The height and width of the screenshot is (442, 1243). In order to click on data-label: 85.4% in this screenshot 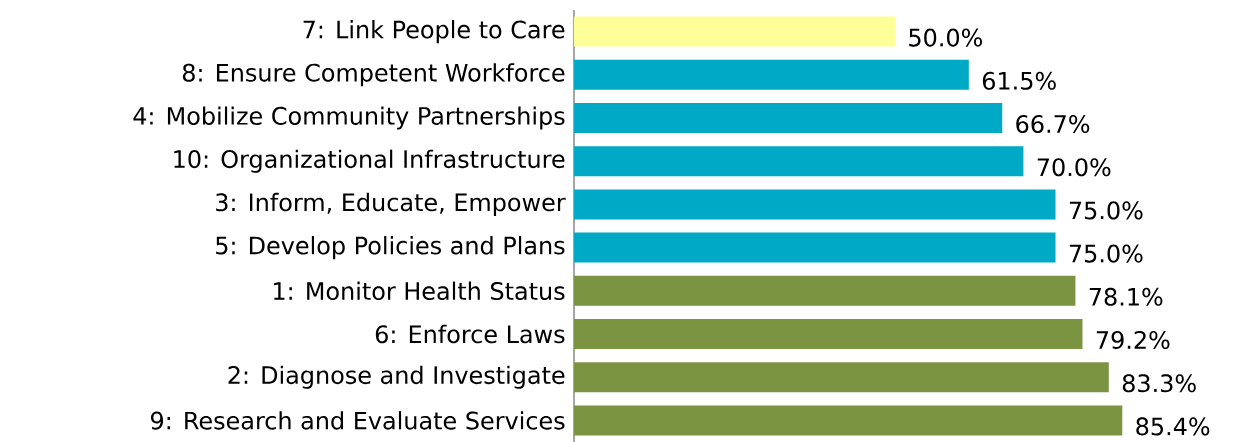, I will do `click(1173, 426)`.